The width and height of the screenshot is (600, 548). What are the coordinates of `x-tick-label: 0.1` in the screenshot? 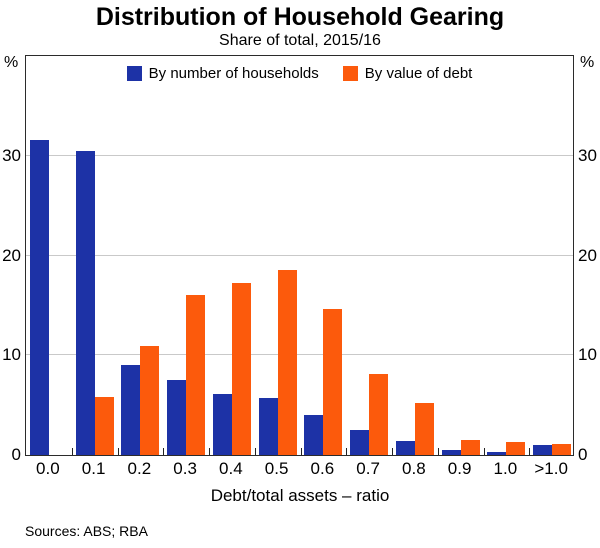 It's located at (93, 468).